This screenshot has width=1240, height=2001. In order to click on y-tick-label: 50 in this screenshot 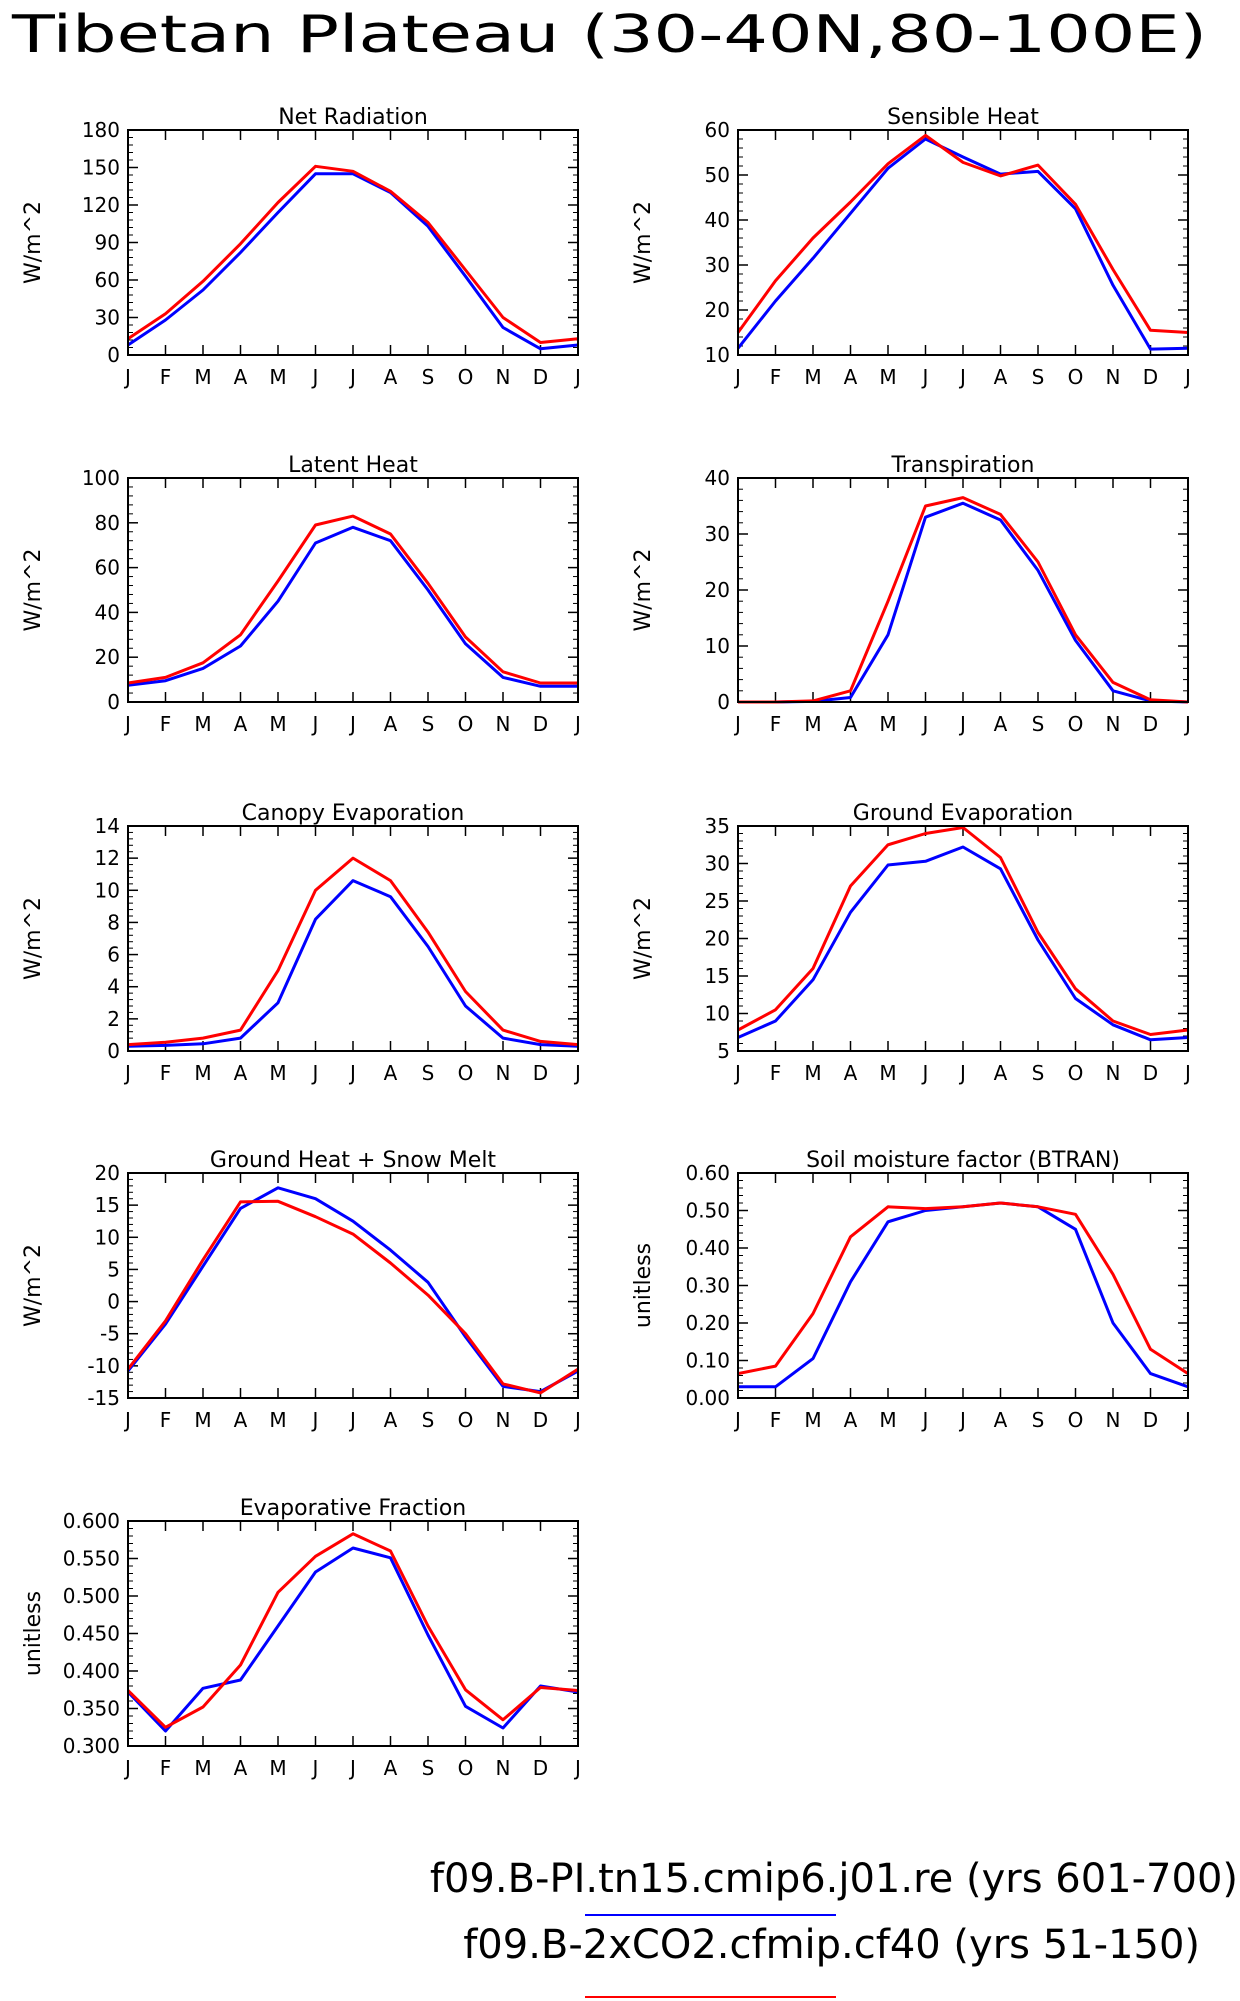, I will do `click(717, 175)`.